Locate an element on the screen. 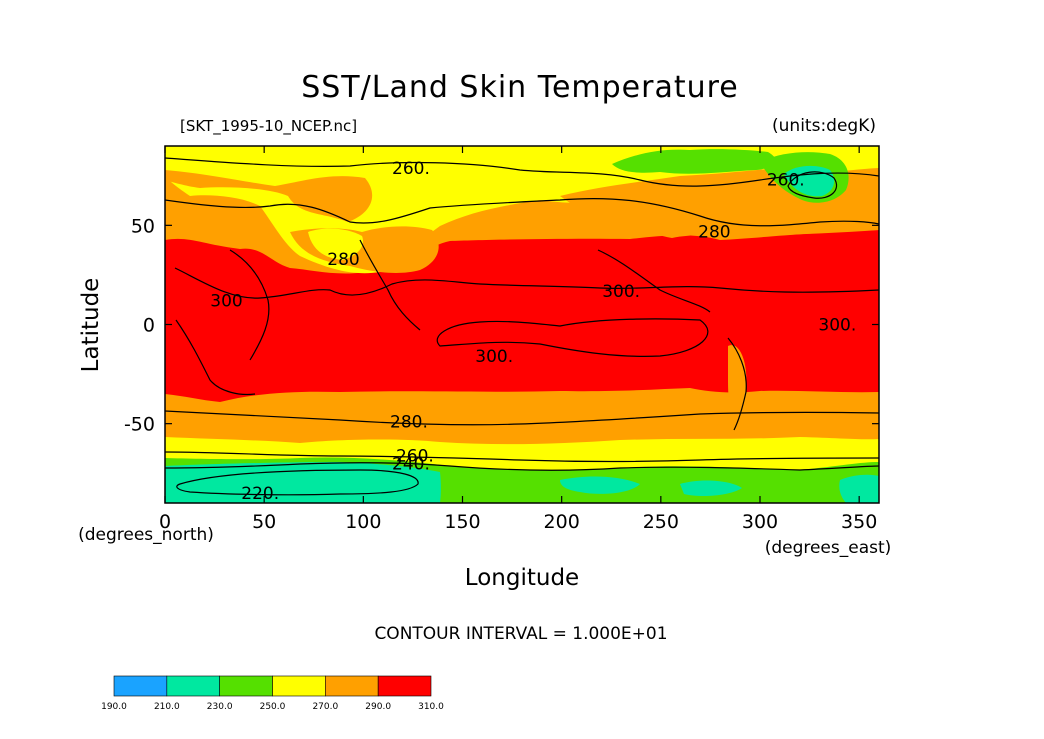  colorbar: 190.0 210.0 230.0 250.0 270.0 290.0 310.0 is located at coordinates (272, 693).